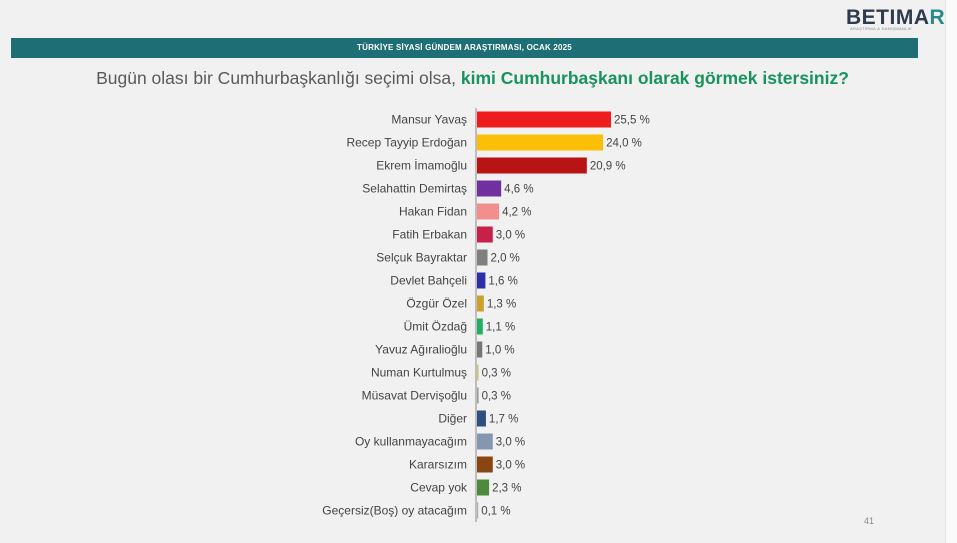 Image resolution: width=957 pixels, height=543 pixels. I want to click on category-label: Diğer, so click(452, 419).